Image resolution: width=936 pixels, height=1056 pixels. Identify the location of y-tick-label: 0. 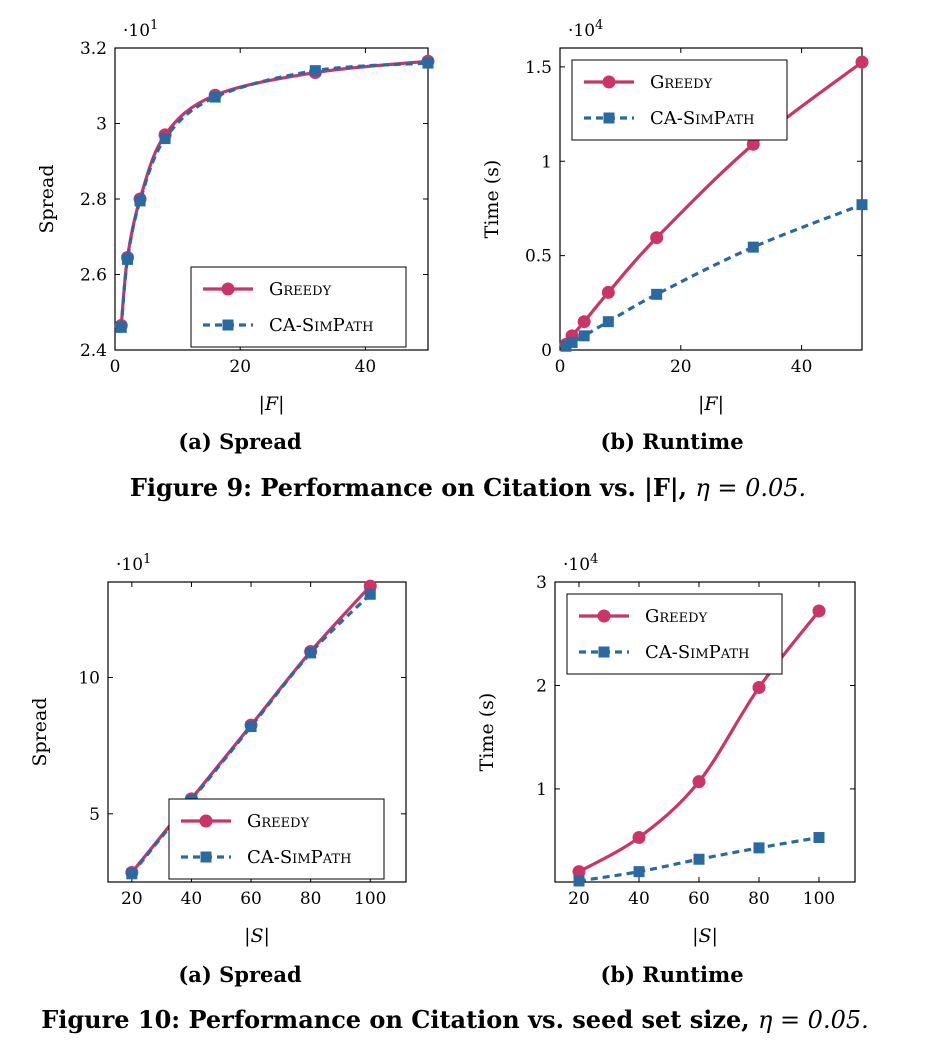
(546, 351).